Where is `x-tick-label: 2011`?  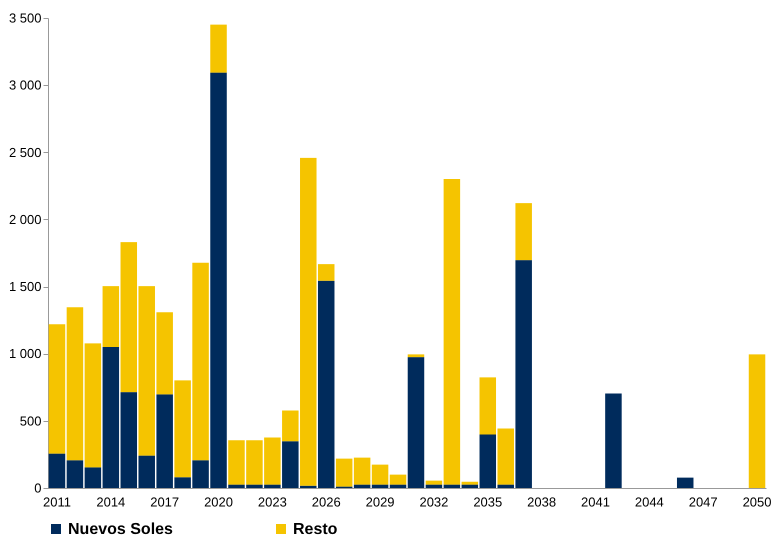
x-tick-label: 2011 is located at coordinates (56, 502).